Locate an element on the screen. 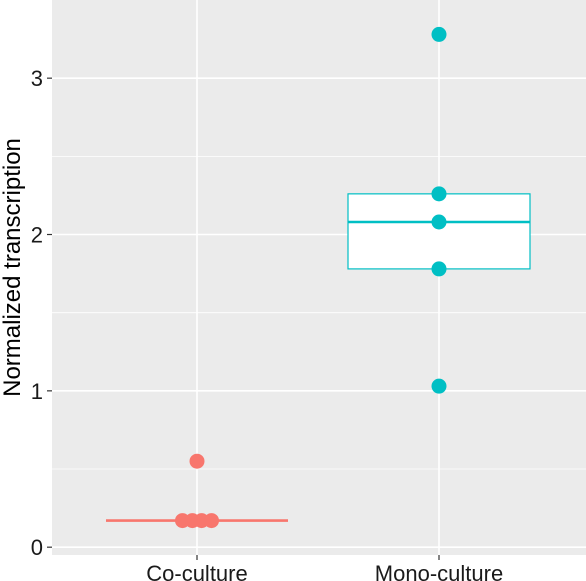 The width and height of the screenshot is (586, 581). y-axis-title: Normalized transcription is located at coordinates (13, 267).